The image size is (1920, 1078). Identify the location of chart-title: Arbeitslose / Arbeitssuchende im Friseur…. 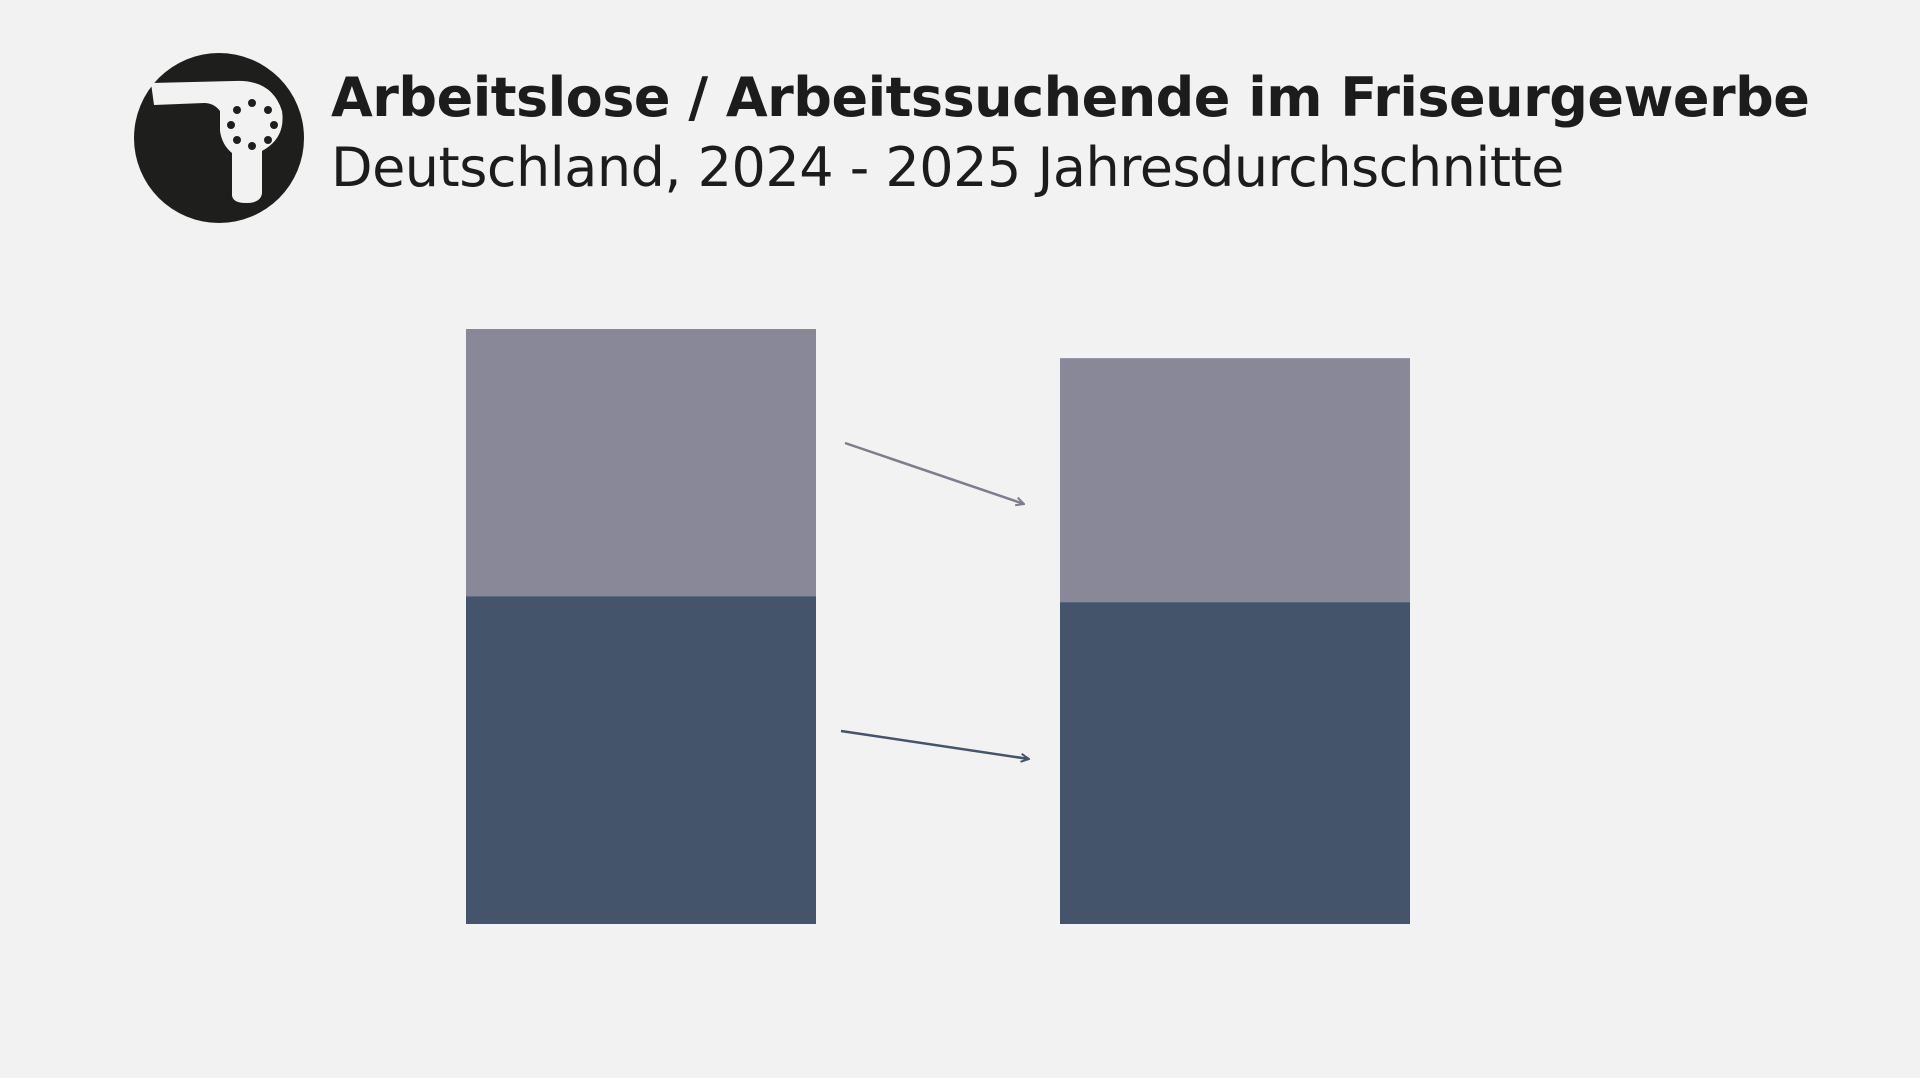
(1070, 97).